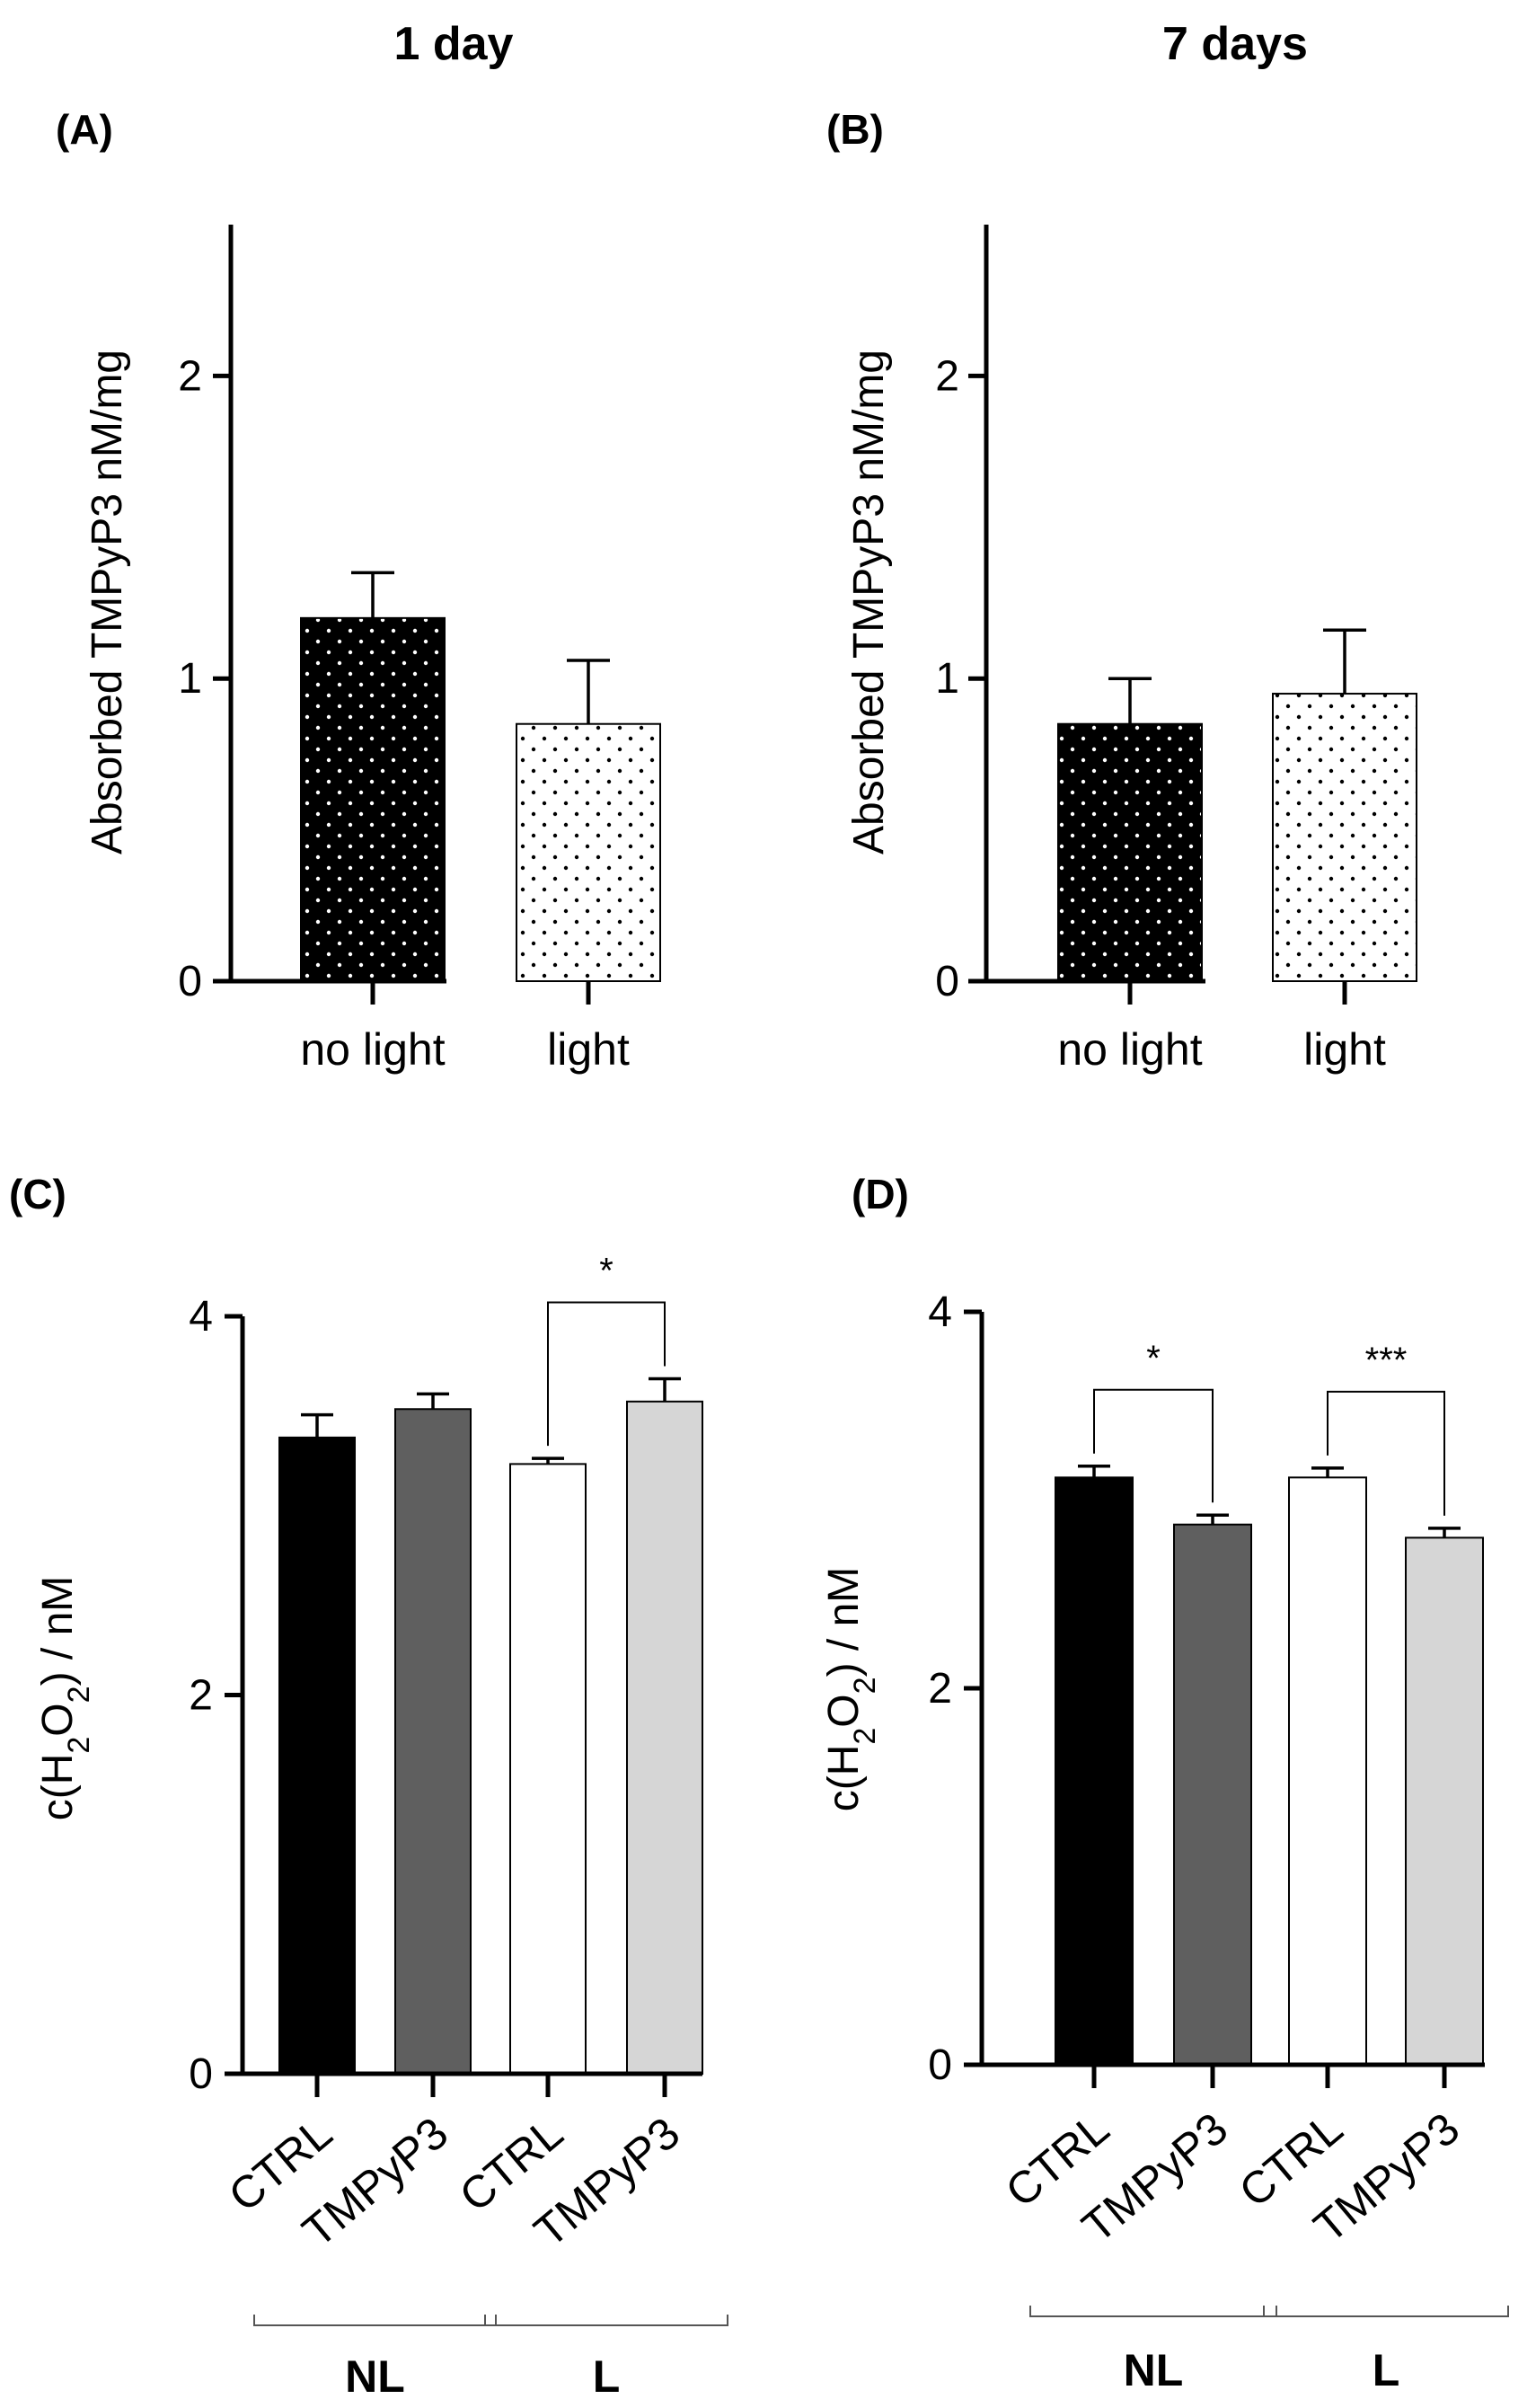 This screenshot has width=1536, height=2408. What do you see at coordinates (880, 1194) in the screenshot?
I see `panel-label: (D)` at bounding box center [880, 1194].